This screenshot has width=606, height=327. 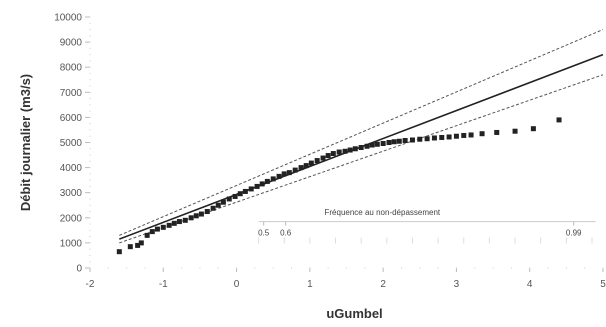 I want to click on y-tick-label: 5000, so click(x=71, y=143).